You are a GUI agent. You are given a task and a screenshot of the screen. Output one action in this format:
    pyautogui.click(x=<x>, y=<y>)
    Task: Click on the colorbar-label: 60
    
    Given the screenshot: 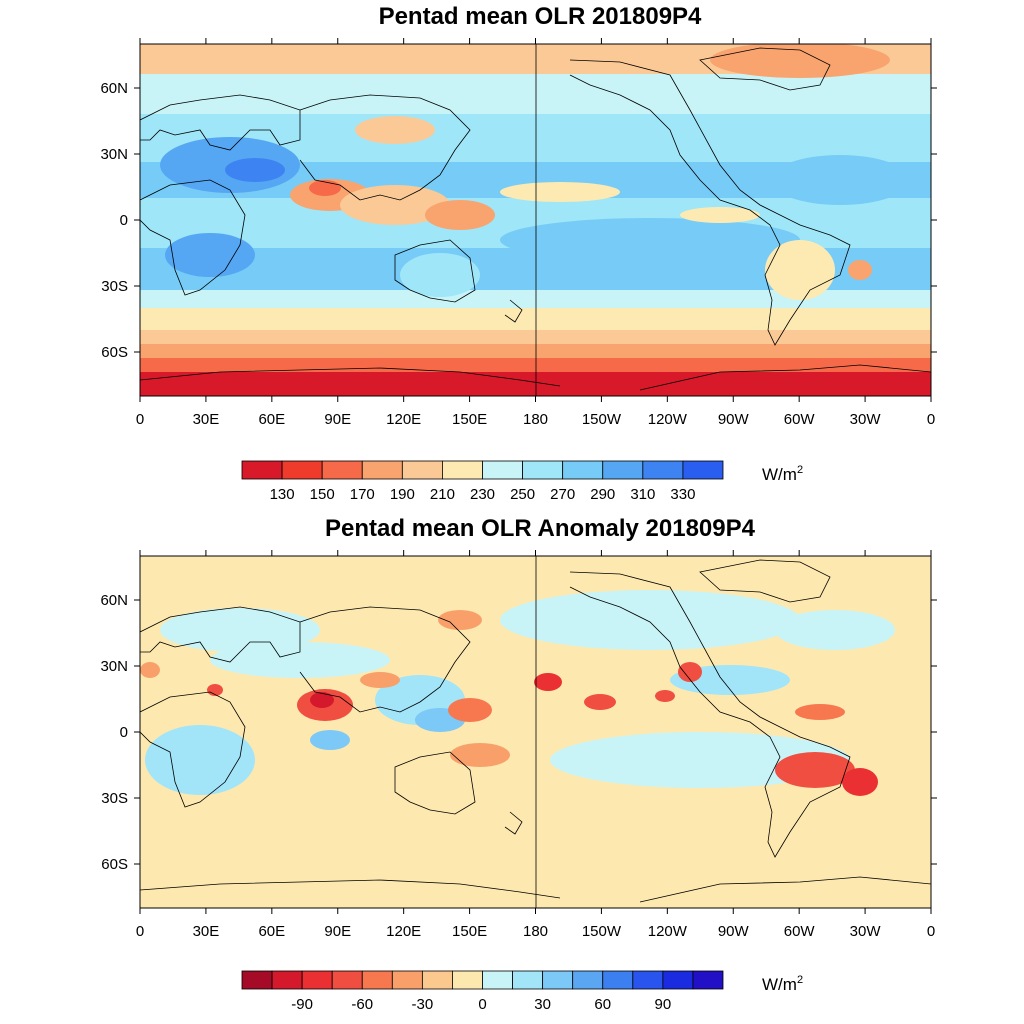 What is the action you would take?
    pyautogui.click(x=602, y=1004)
    